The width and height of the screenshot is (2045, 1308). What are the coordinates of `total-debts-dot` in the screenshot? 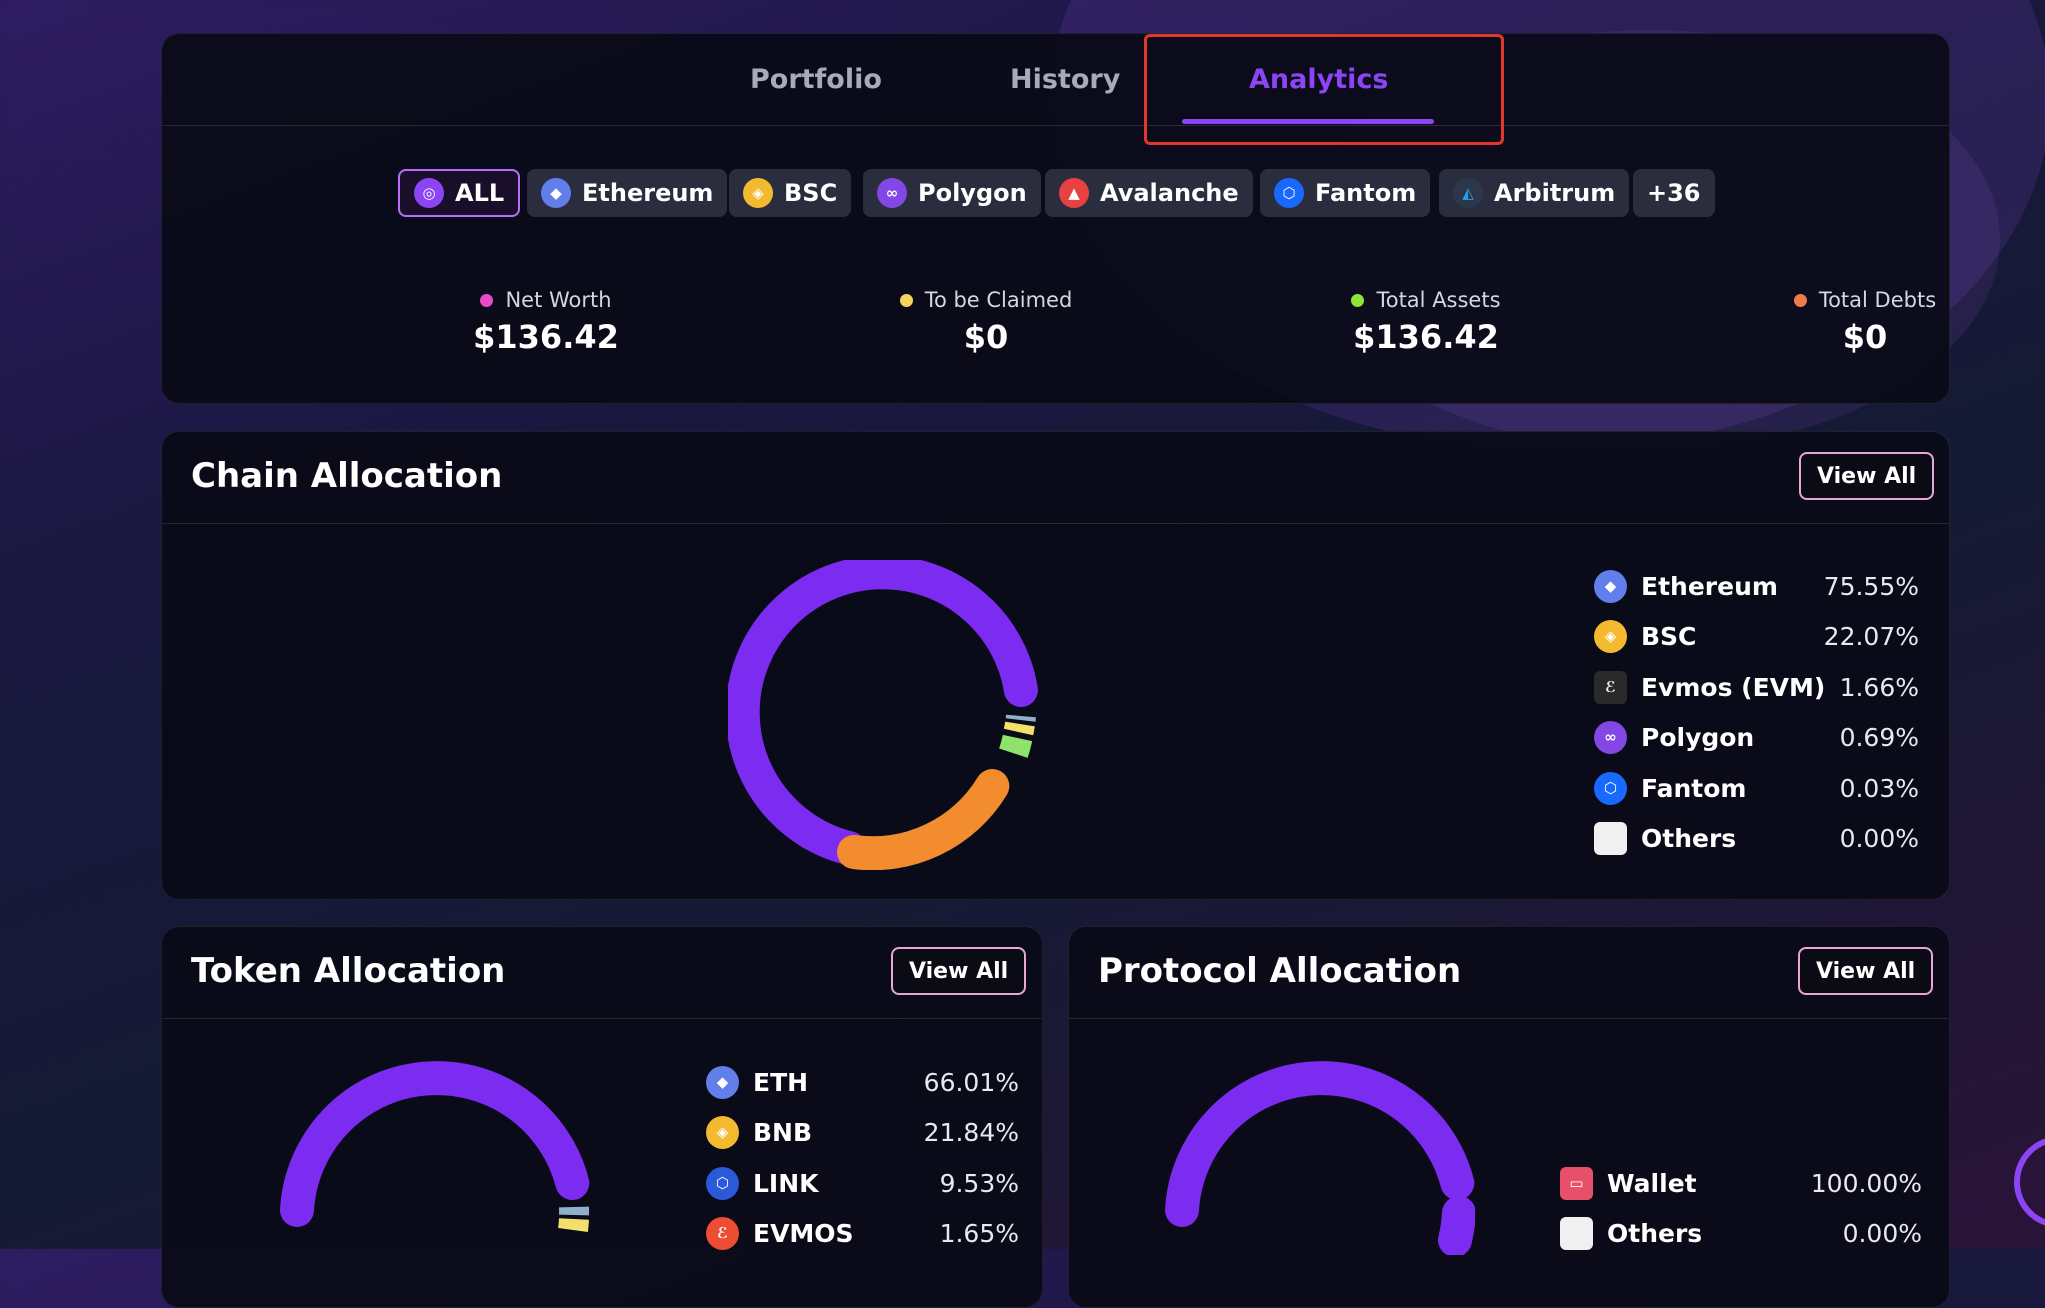 It's located at (1800, 300).